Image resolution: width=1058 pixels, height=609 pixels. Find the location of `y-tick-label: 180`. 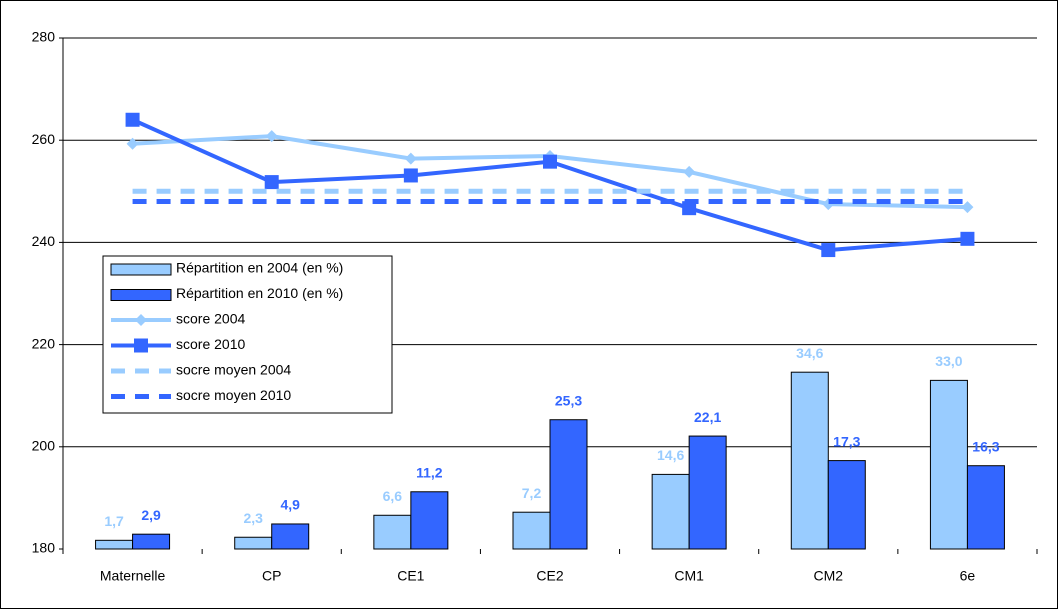

y-tick-label: 180 is located at coordinates (44, 548).